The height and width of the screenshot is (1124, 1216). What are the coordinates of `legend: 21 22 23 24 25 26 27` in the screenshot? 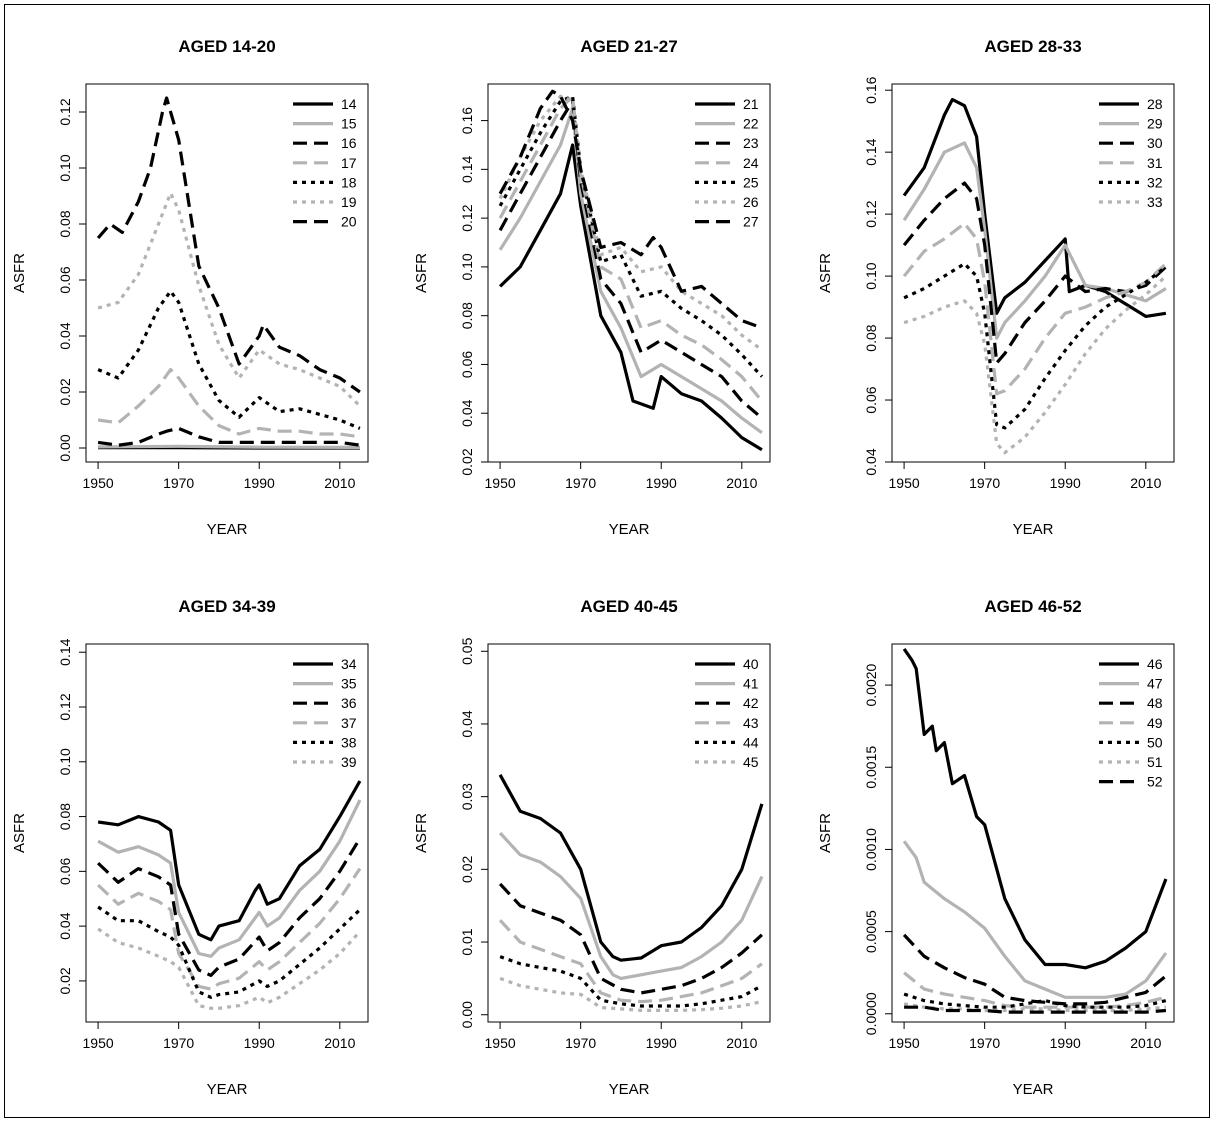 It's located at (727, 163).